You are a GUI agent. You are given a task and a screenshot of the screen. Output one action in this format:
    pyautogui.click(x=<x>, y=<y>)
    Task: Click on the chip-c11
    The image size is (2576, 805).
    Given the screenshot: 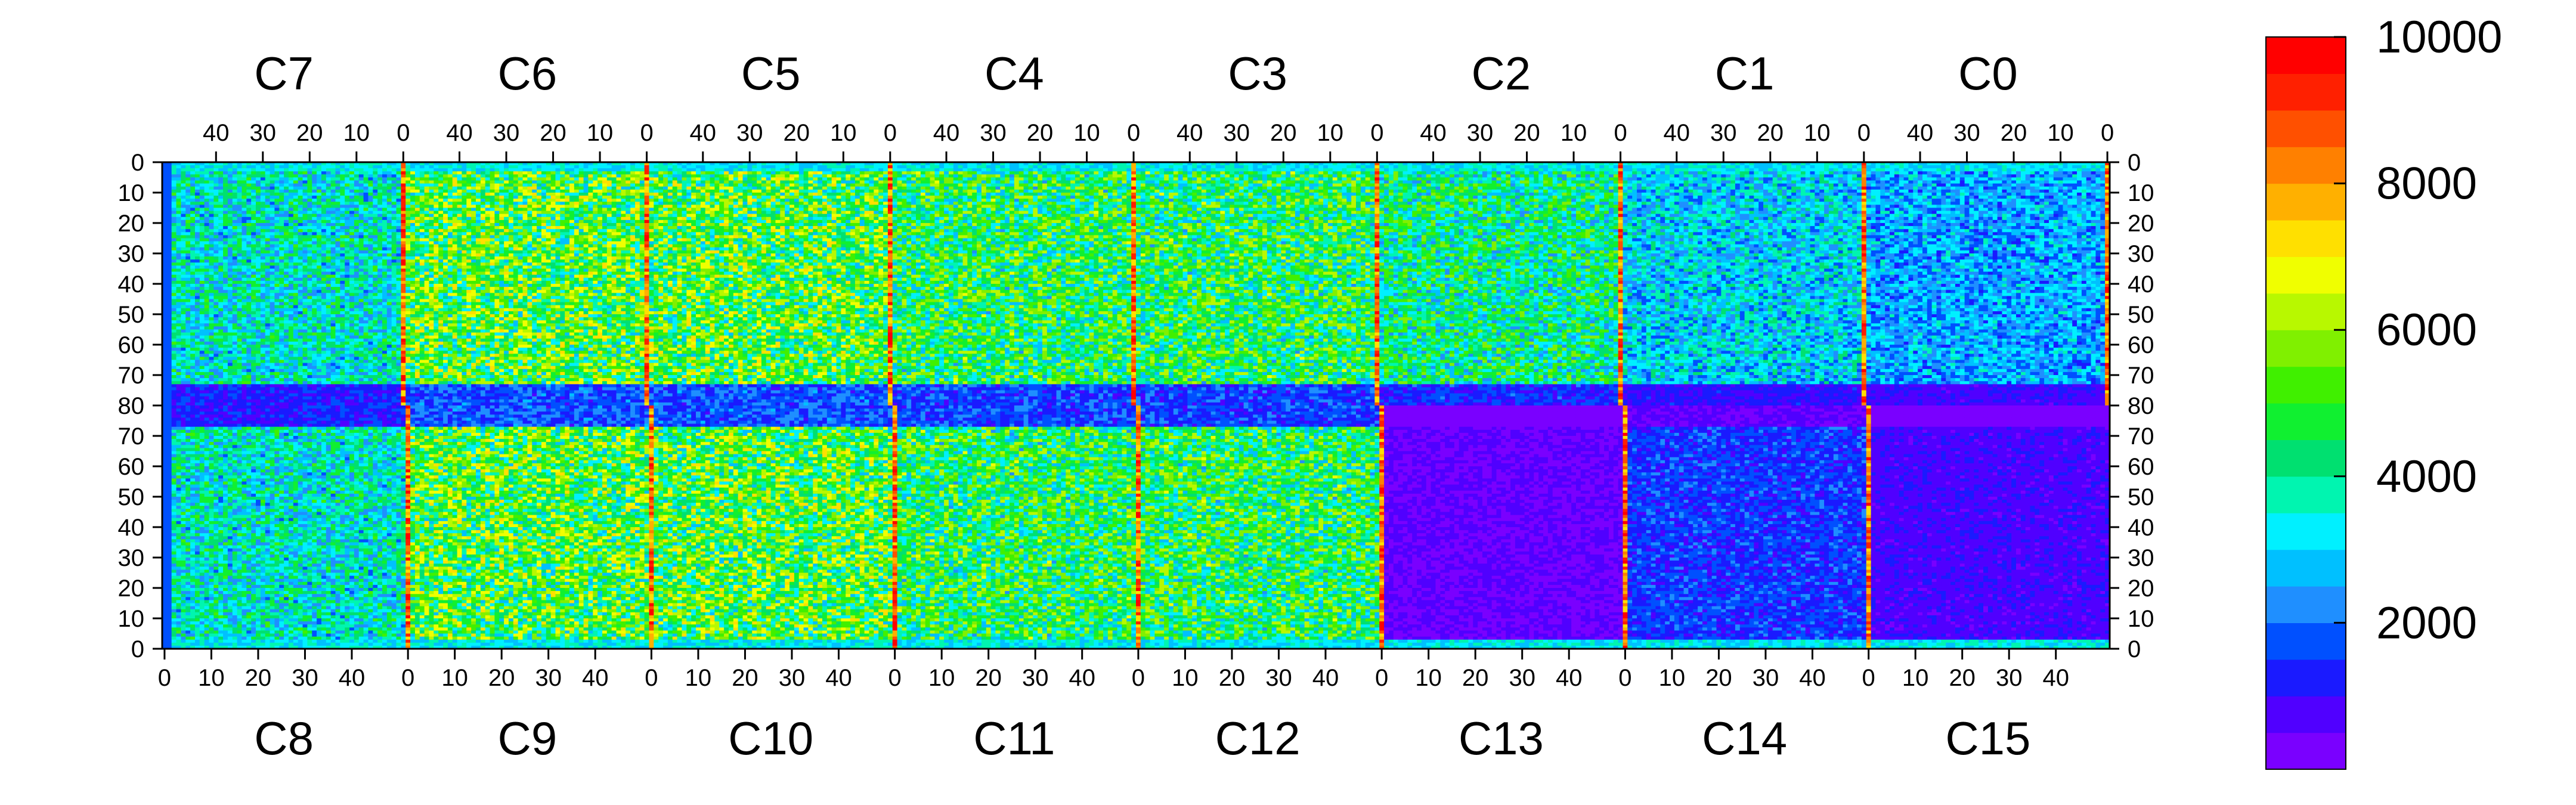 What is the action you would take?
    pyautogui.click(x=1015, y=527)
    